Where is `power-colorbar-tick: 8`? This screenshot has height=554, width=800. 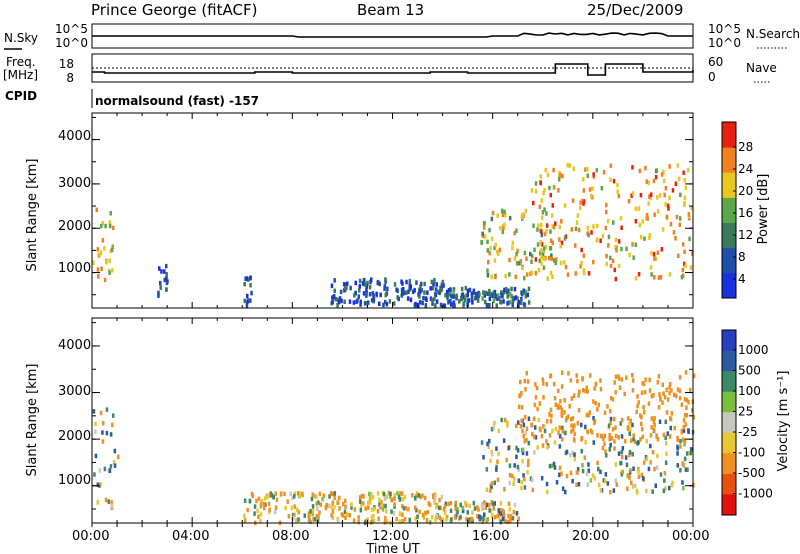 power-colorbar-tick: 8 is located at coordinates (742, 257).